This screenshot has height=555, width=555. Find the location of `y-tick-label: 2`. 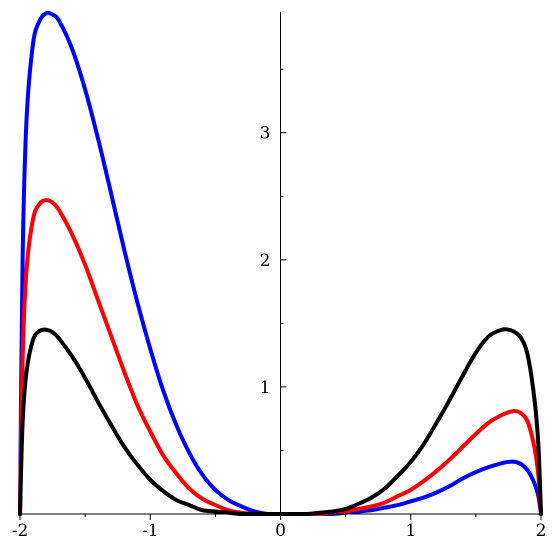

y-tick-label: 2 is located at coordinates (265, 261).